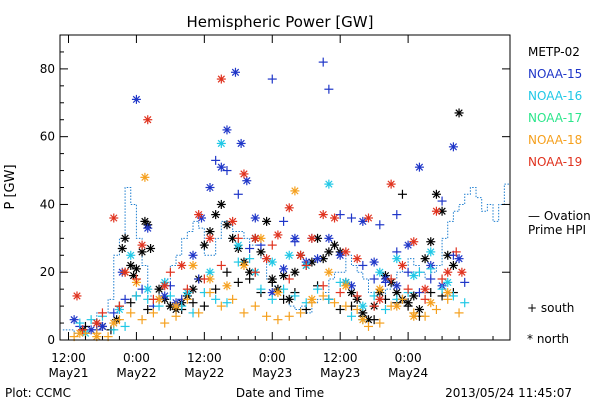  I want to click on legend-ovation-label: — Ovation, so click(559, 216).